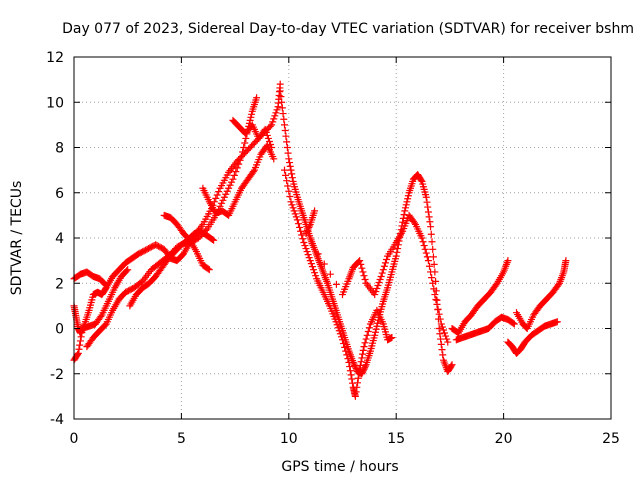 This screenshot has height=480, width=640. Describe the element at coordinates (339, 467) in the screenshot. I see `x-axis-title: GPS time / hours` at that location.